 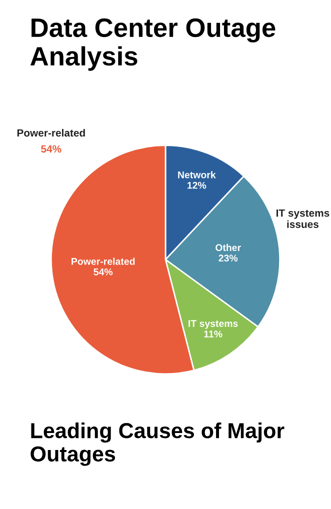 I want to click on slice-label: Power-related, so click(x=103, y=261).